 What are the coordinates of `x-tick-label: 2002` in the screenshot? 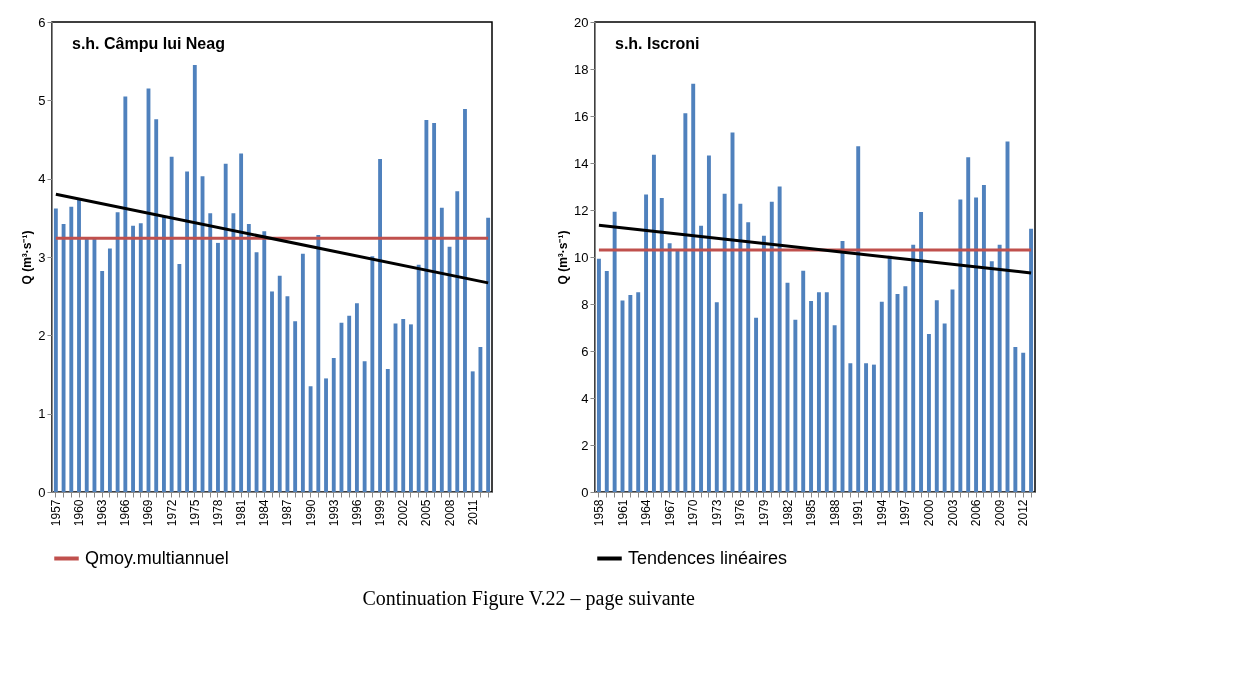 It's located at (403, 513).